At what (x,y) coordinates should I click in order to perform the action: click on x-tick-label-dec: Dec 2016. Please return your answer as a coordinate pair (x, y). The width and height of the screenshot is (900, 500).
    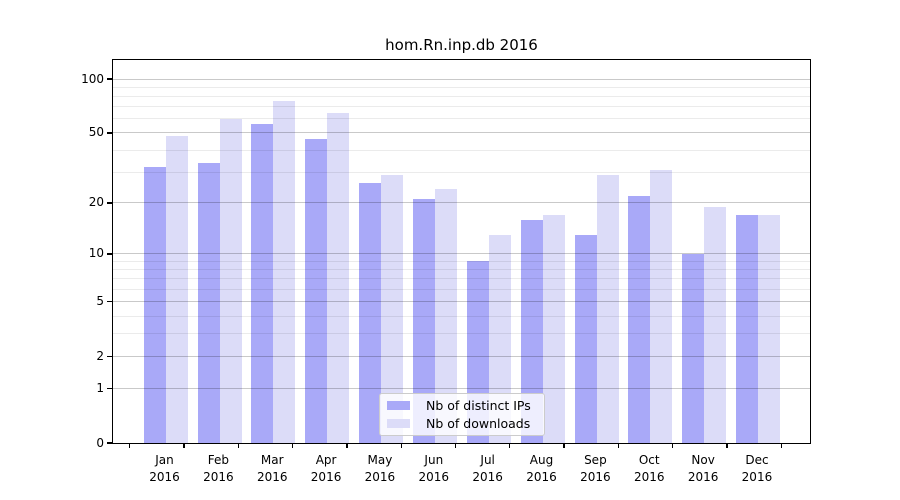
    Looking at the image, I should click on (757, 469).